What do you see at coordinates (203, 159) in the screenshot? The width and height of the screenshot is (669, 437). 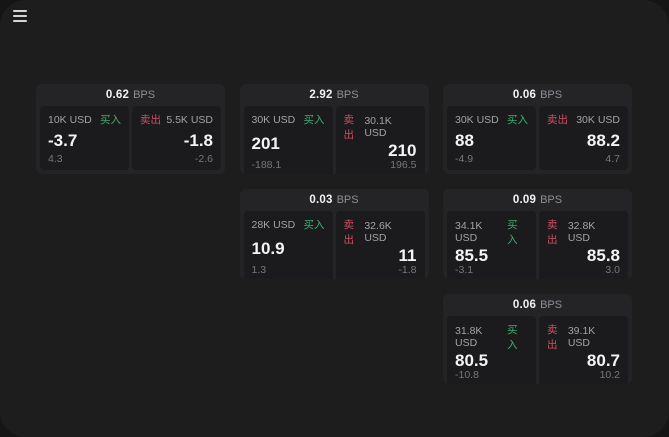 I see `sell-delta-value: -2.6` at bounding box center [203, 159].